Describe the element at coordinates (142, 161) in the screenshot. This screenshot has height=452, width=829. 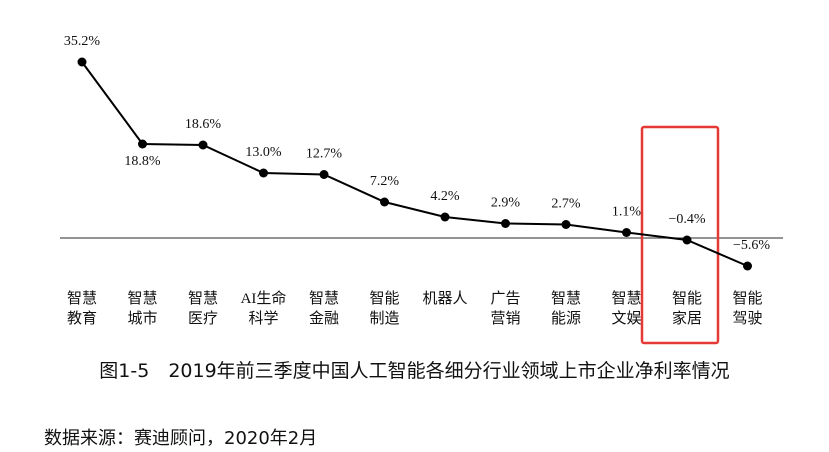
I see `value-label: 18.8%` at that location.